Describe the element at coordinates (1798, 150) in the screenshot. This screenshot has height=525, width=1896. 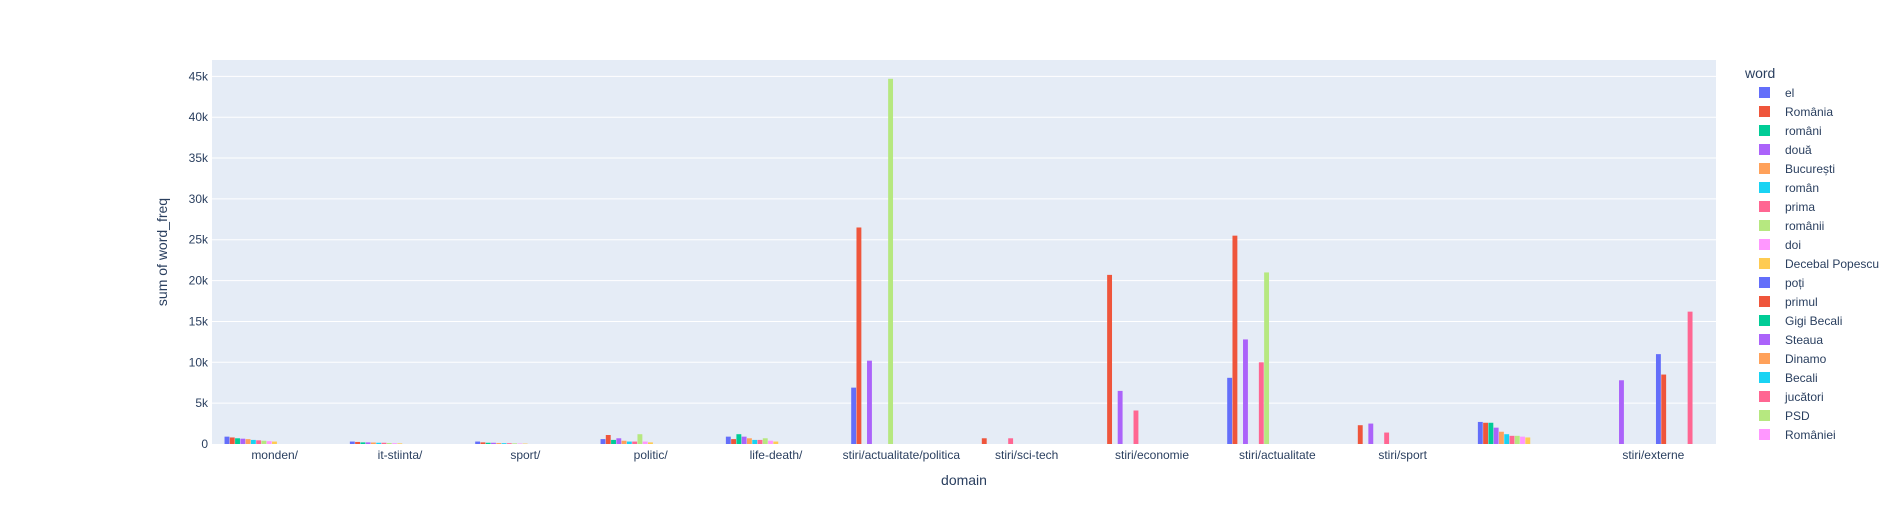
I see `legend-item-label: două` at that location.